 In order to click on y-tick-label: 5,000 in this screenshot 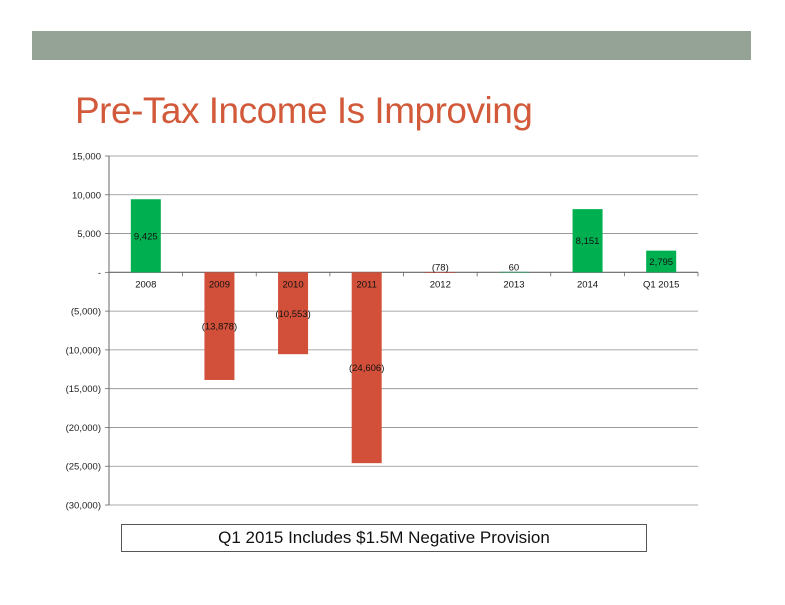, I will do `click(89, 234)`.